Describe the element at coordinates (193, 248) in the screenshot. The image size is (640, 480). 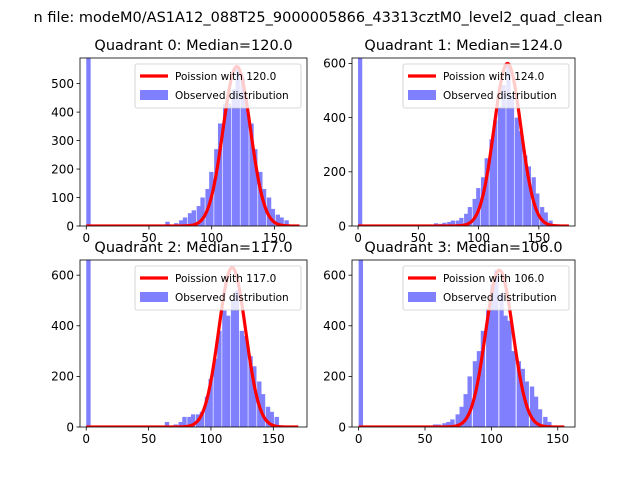
I see `subplot-title: Quadrant 2: Median=117.0` at that location.